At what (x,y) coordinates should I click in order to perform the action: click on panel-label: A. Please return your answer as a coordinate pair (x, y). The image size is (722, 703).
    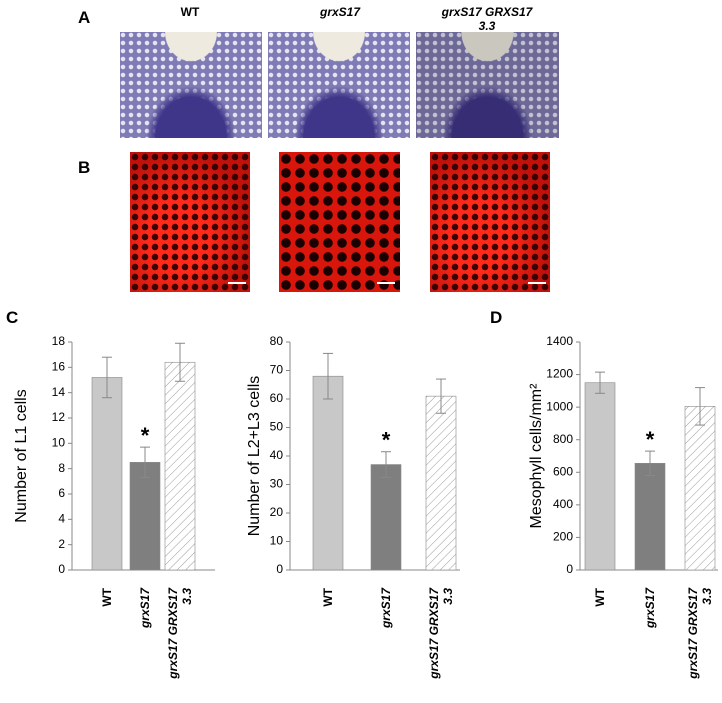
    Looking at the image, I should click on (84, 17).